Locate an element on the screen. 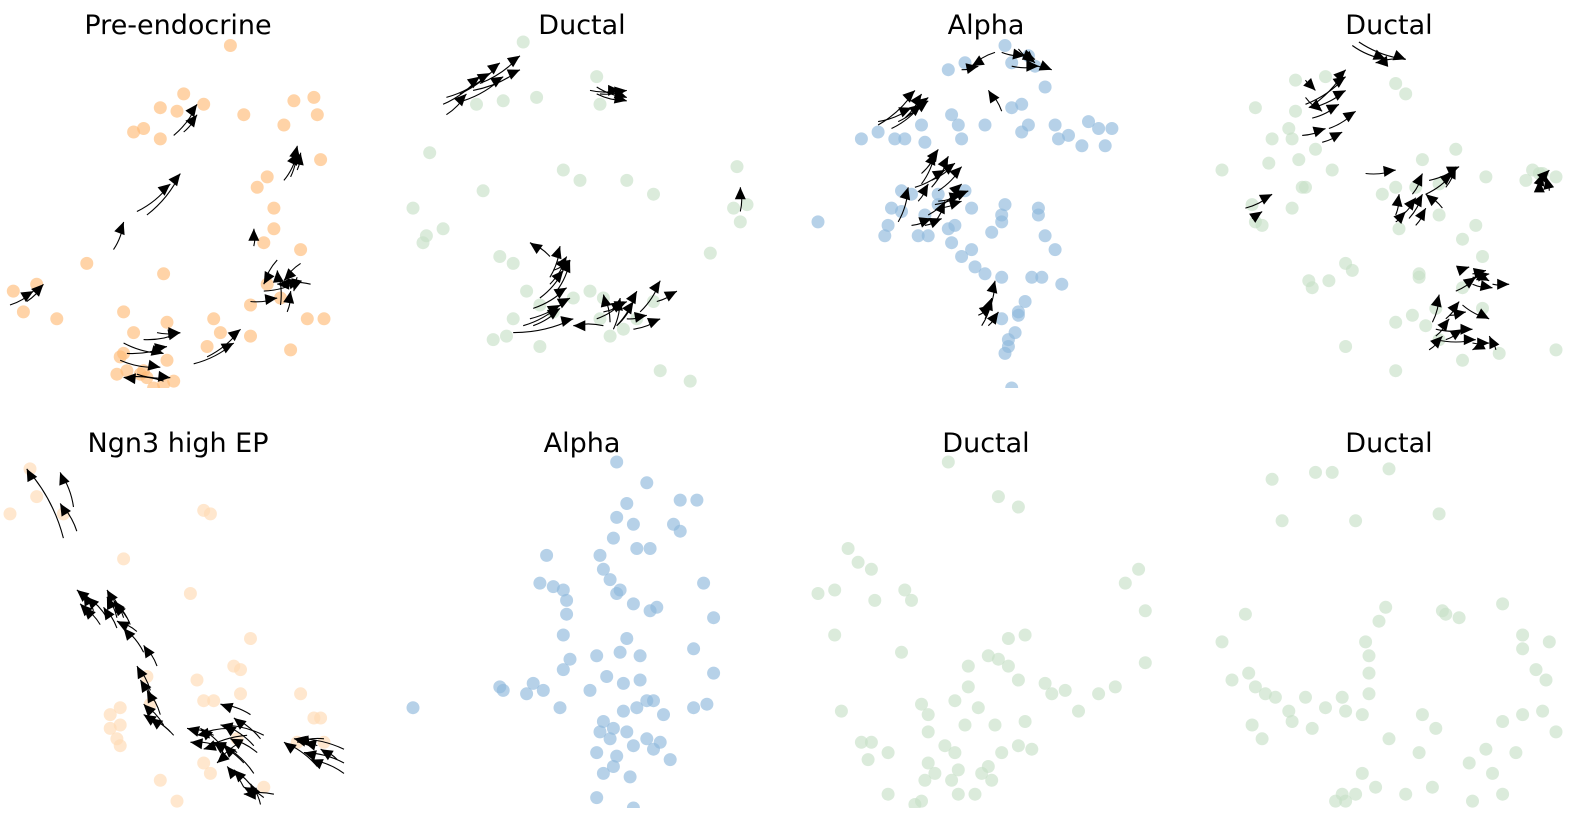 Image resolution: width=1570 pixels, height=820 pixels. panel-4: Ductal is located at coordinates (1389, 194).